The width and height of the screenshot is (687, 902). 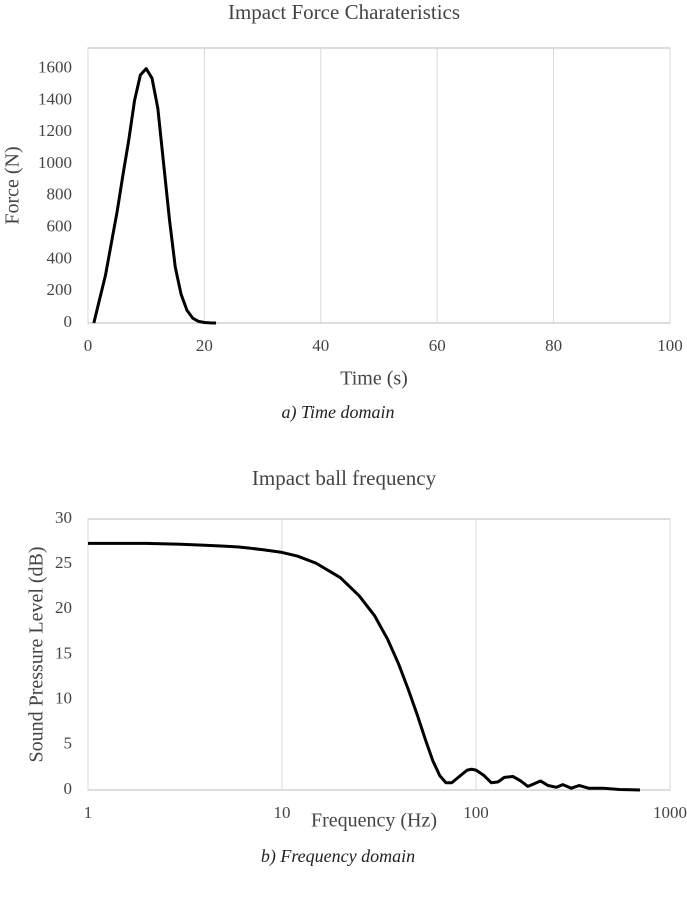 I want to click on y-tick-label: 10, so click(x=63, y=698).